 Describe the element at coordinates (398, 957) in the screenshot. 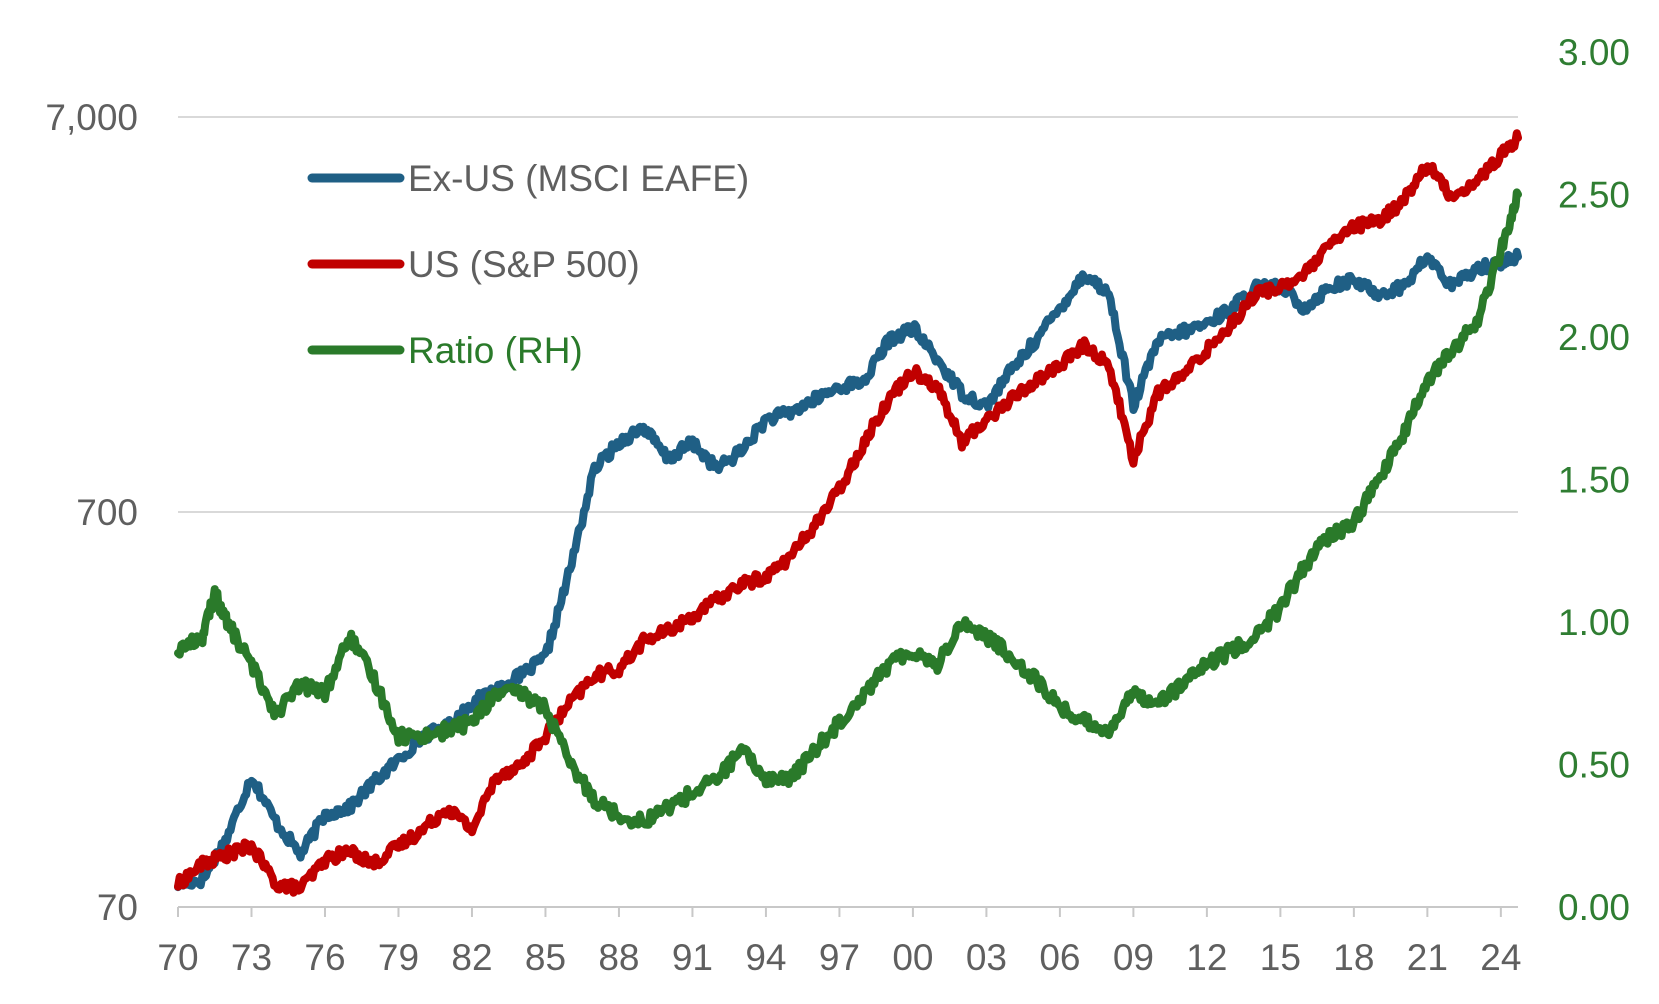

I see `x-tick-label: 79` at that location.